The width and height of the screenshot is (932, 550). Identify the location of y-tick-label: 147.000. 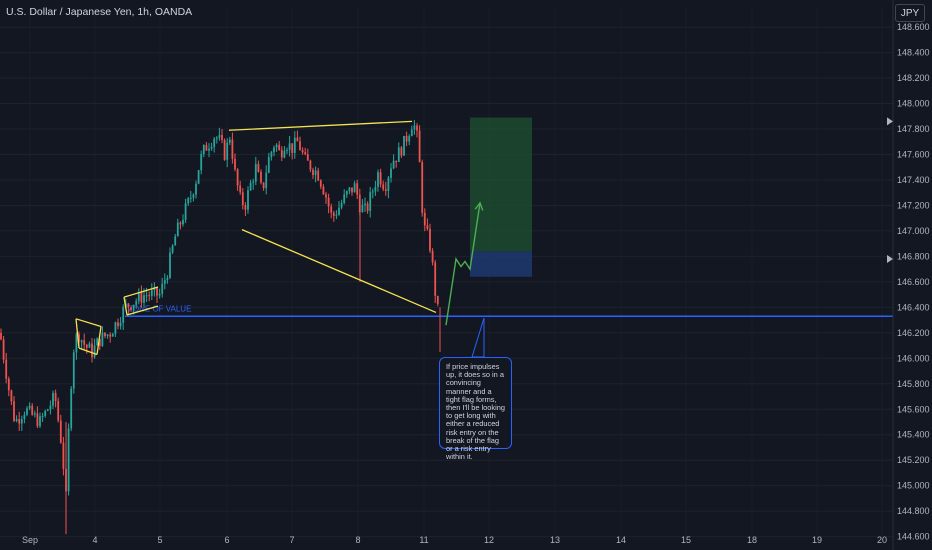
(913, 231).